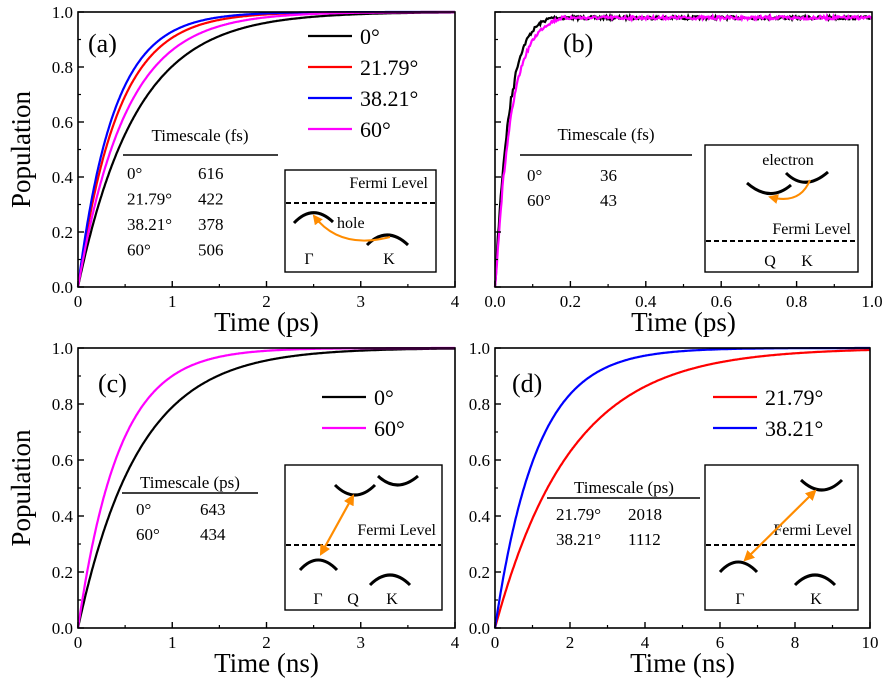 This screenshot has width=887, height=688. I want to click on table-timescale: 2018, so click(645, 514).